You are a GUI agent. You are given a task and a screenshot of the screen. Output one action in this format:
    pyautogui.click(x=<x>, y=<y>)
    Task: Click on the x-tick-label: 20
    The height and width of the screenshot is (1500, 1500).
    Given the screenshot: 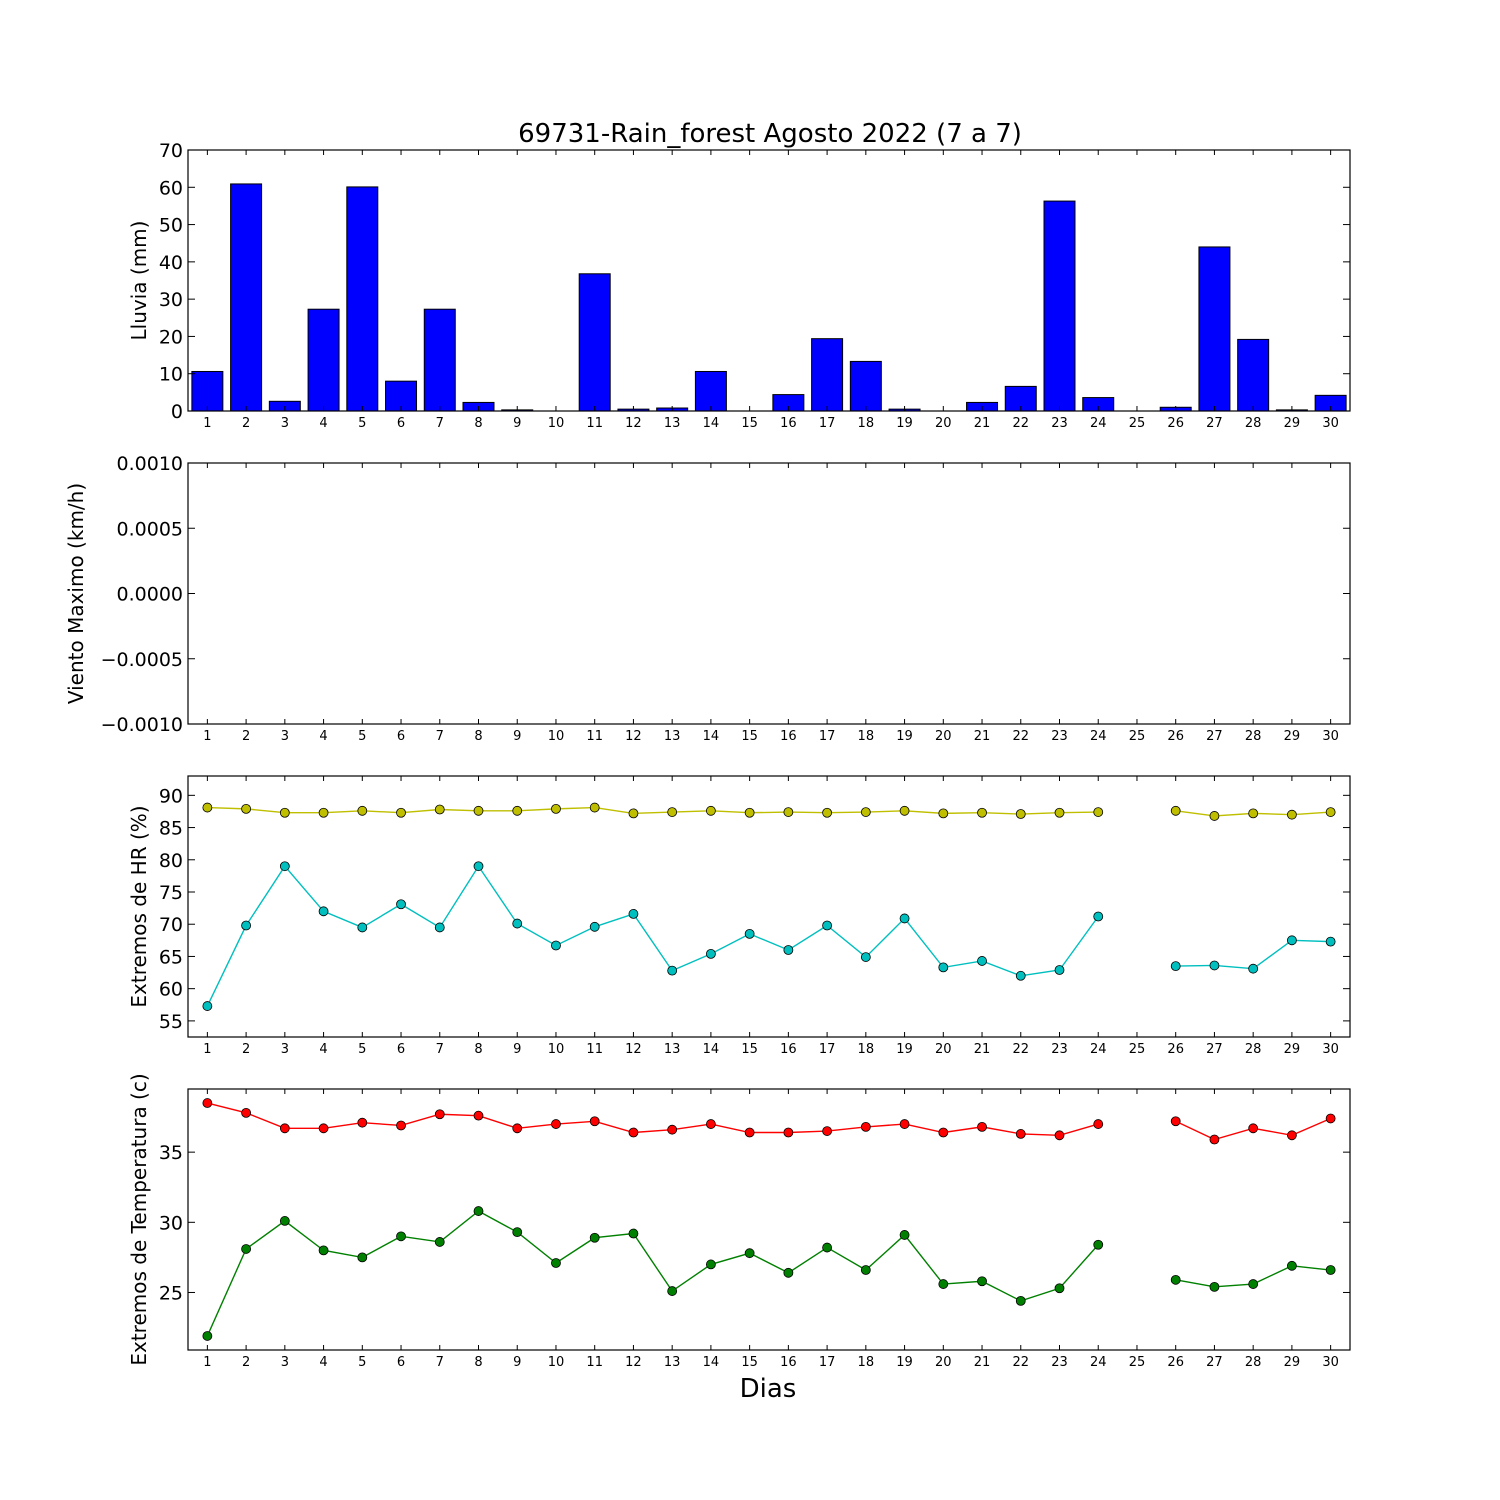 What is the action you would take?
    pyautogui.click(x=943, y=423)
    